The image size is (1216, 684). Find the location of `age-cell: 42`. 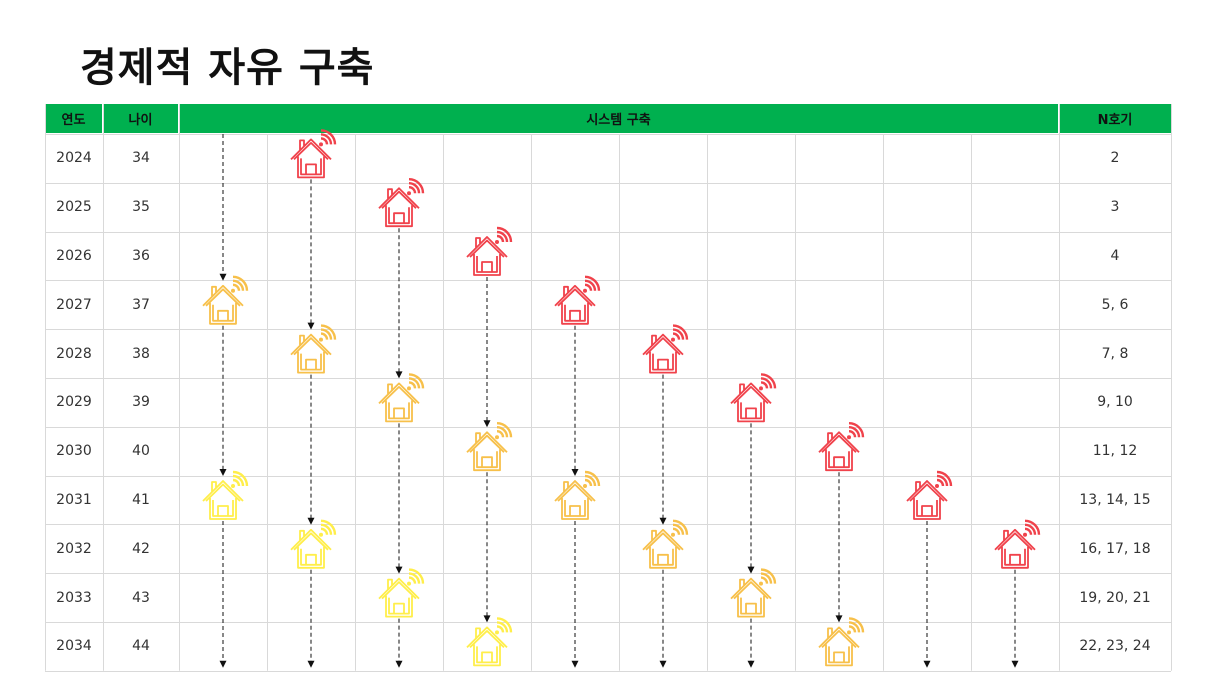

age-cell: 42 is located at coordinates (141, 548).